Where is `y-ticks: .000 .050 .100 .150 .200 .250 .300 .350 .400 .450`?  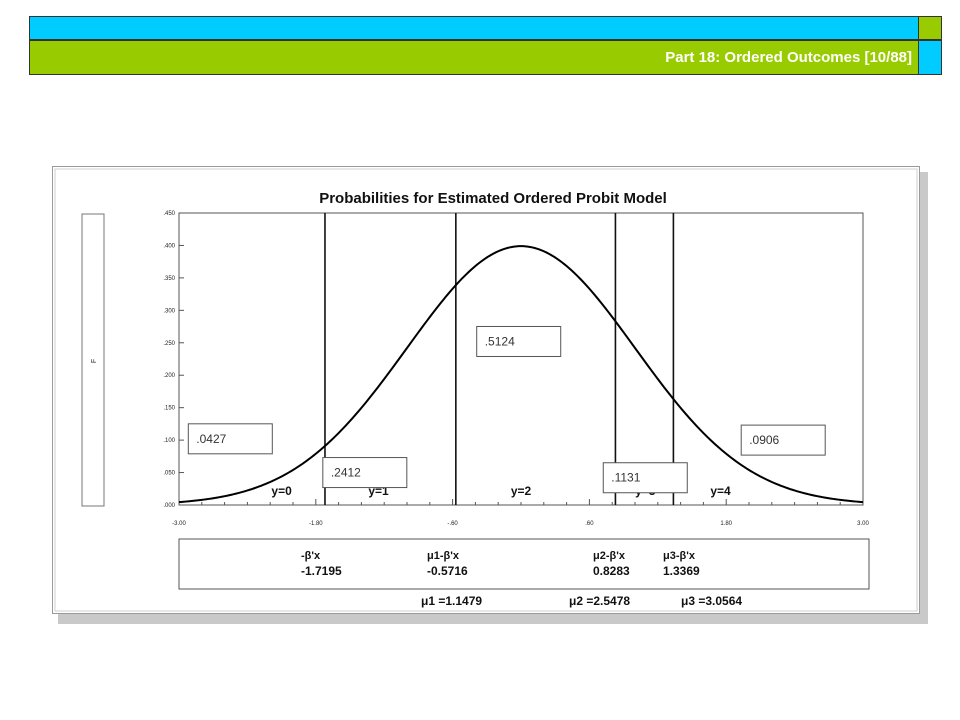 y-ticks: .000 .050 .100 .150 .200 .250 .300 .350 .400 .450 is located at coordinates (173, 360).